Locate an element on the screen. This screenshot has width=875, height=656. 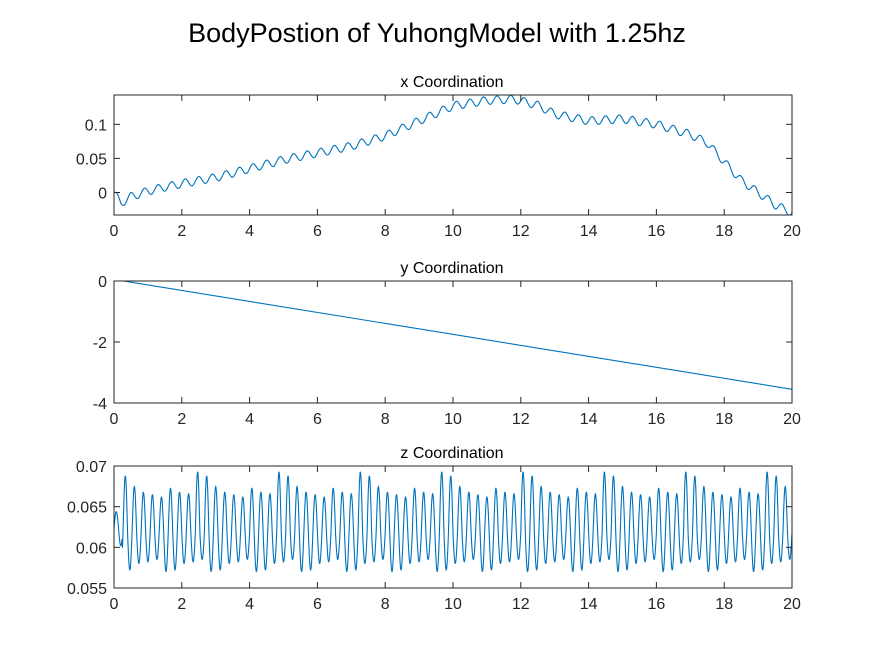
y-tick-label: 0.06 is located at coordinates (91, 548).